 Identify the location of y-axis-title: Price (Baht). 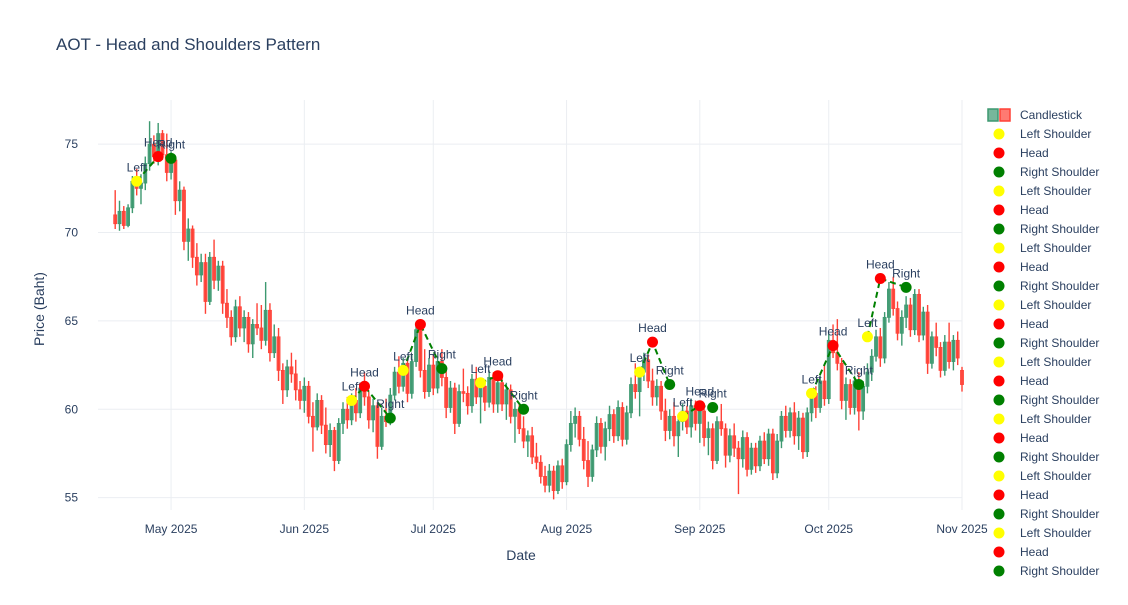
(39, 309).